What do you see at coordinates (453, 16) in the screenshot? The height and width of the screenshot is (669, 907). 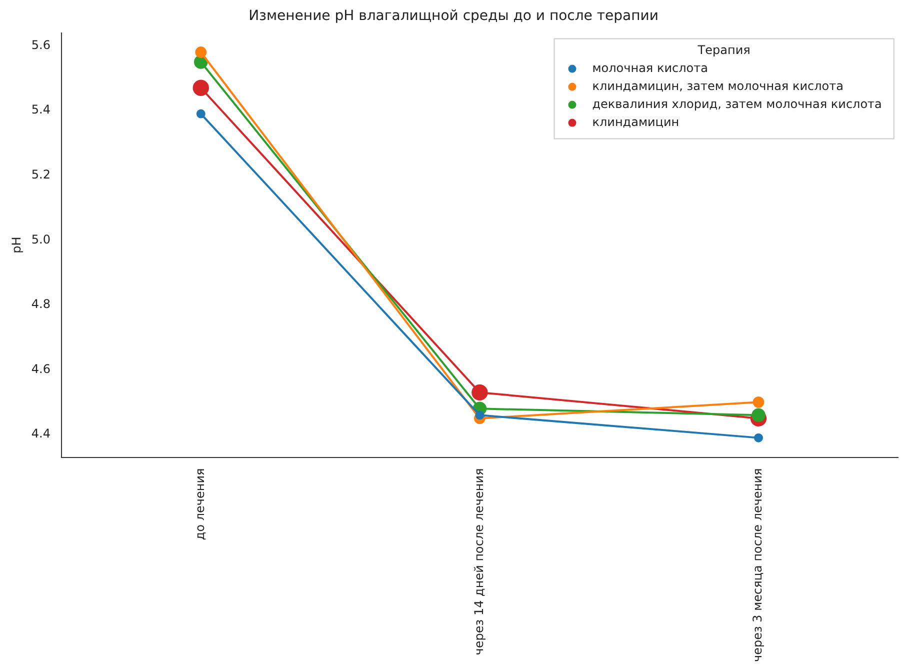 I see `chart-title: Изменение pH влагалищной среды до и после терапии` at bounding box center [453, 16].